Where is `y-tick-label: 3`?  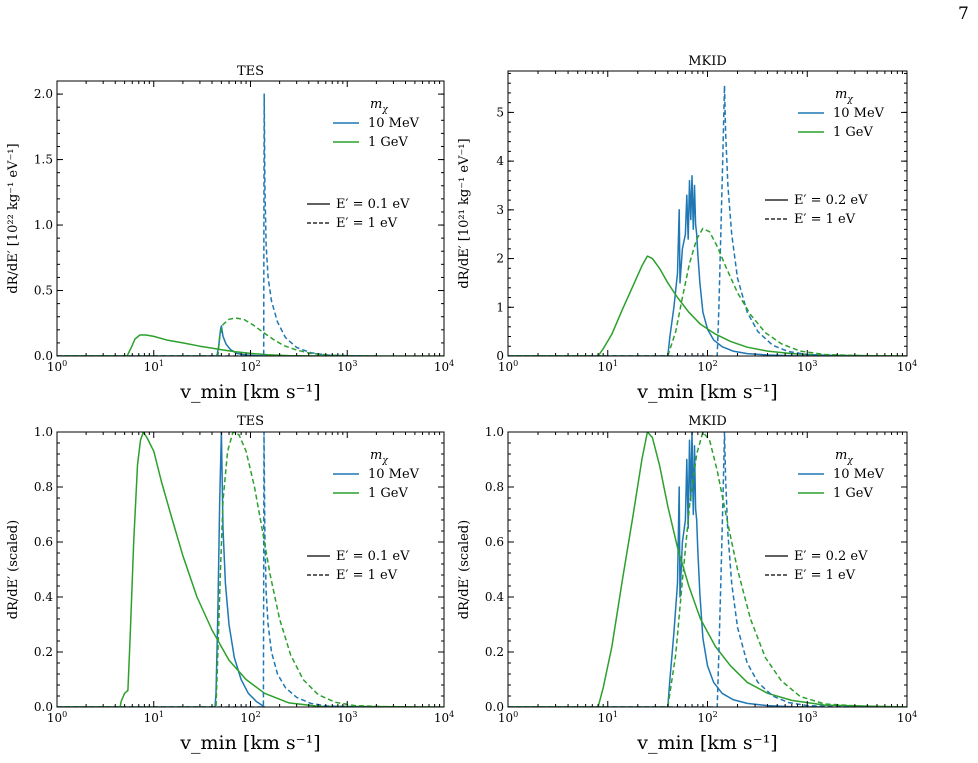
y-tick-label: 3 is located at coordinates (500, 210).